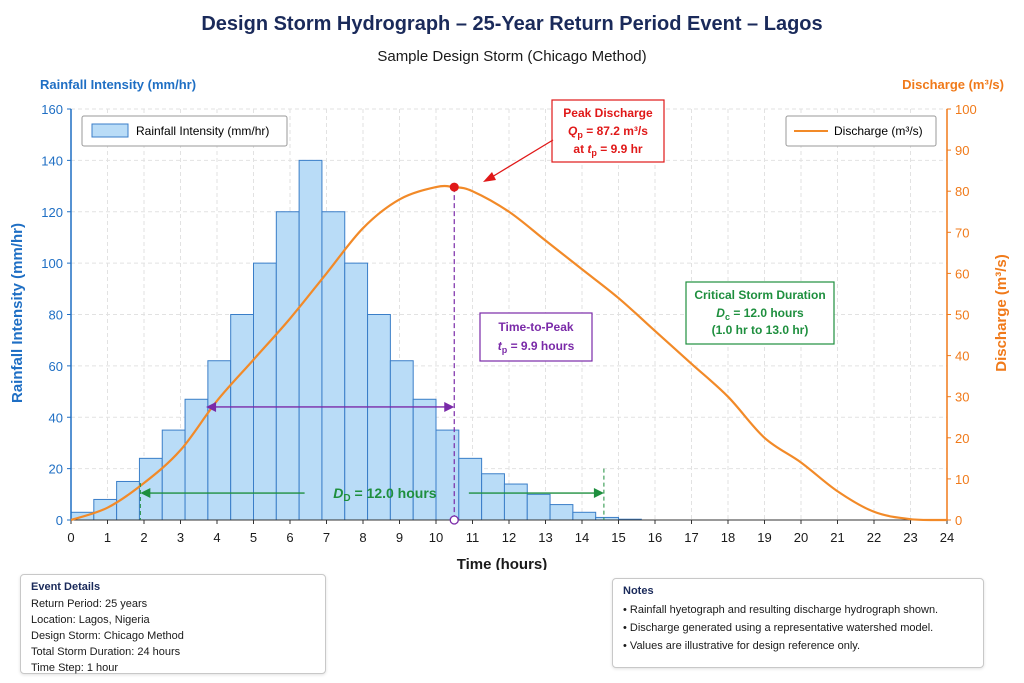  Describe the element at coordinates (582, 537) in the screenshot. I see `x-tick-label: 14` at that location.